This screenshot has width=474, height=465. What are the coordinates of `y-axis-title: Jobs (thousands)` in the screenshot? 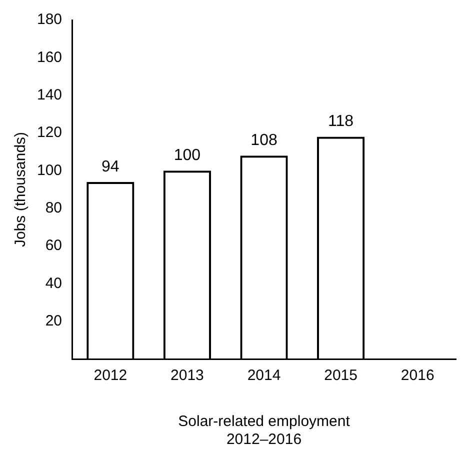 It's located at (21, 190).